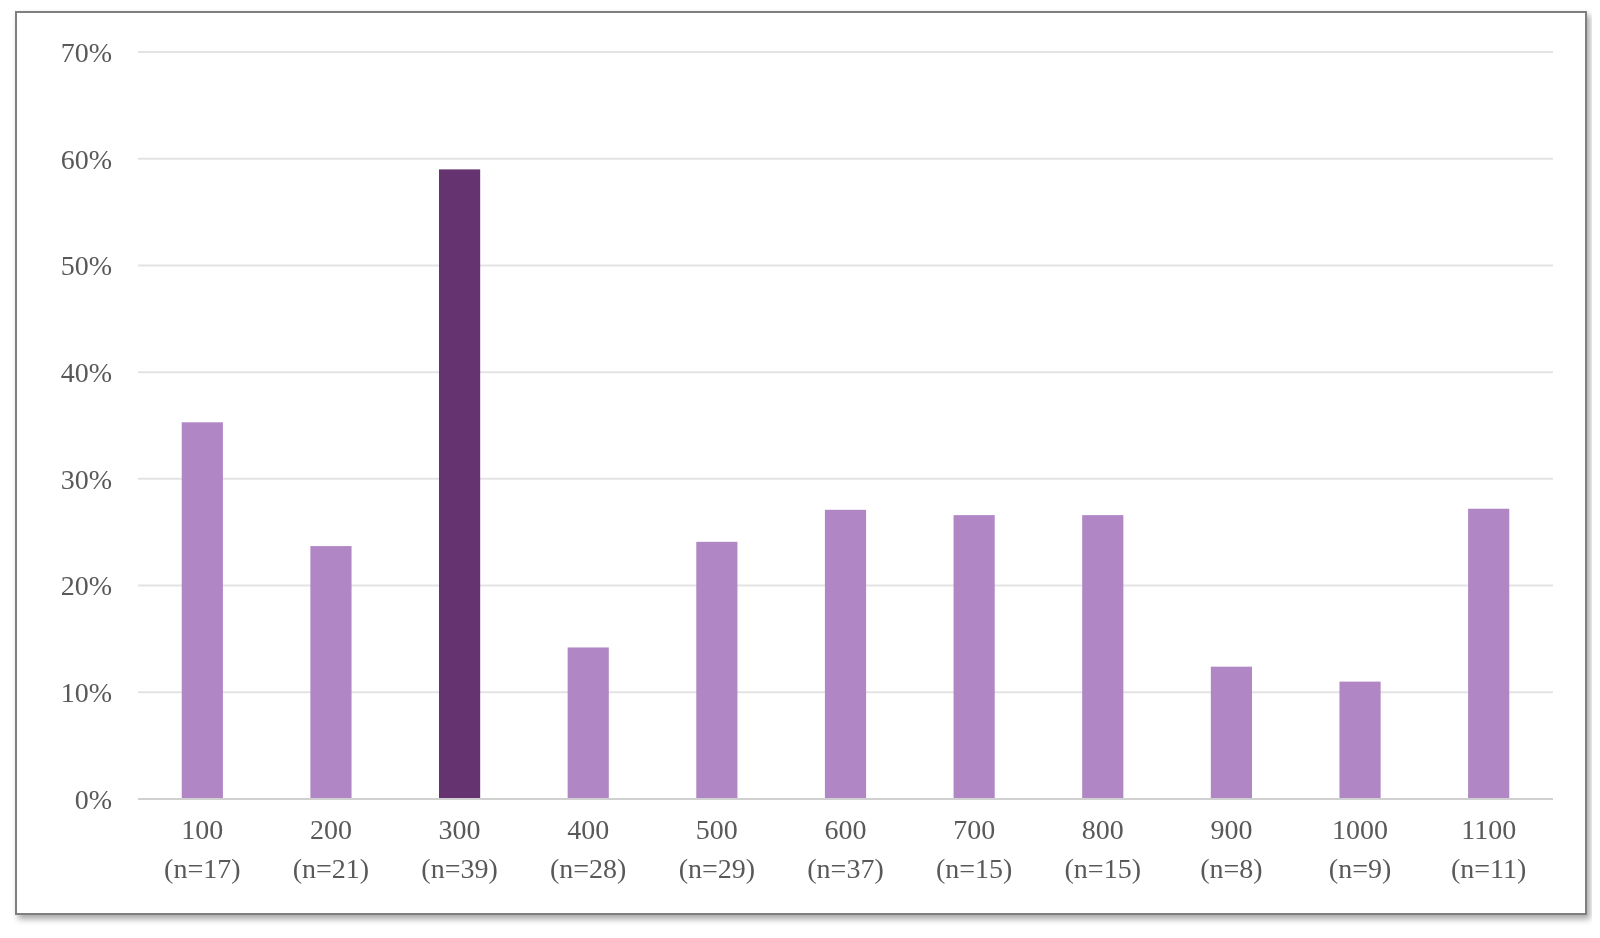 The height and width of the screenshot is (938, 1600). I want to click on x-tick-label: 900 (n=8), so click(1231, 849).